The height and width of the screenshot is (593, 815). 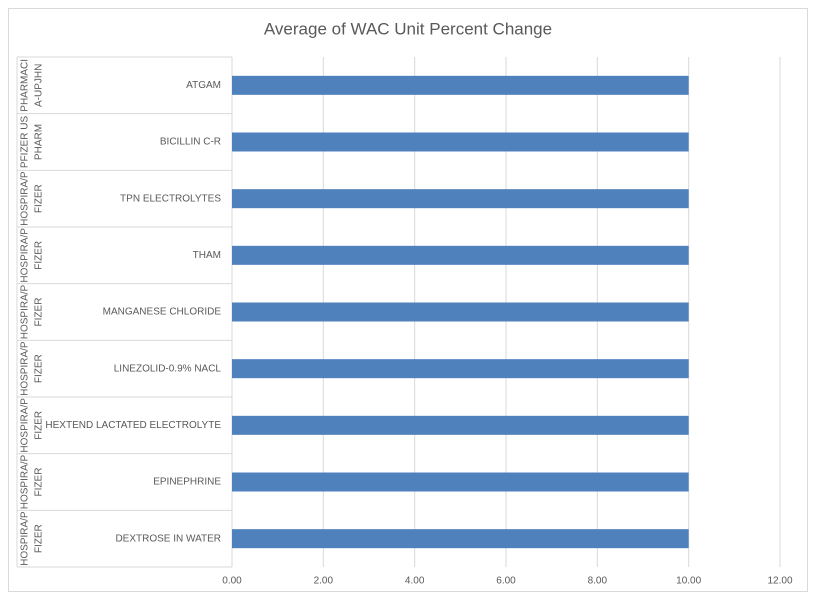 What do you see at coordinates (39, 85) in the screenshot?
I see `group-label: A-UPJHN` at bounding box center [39, 85].